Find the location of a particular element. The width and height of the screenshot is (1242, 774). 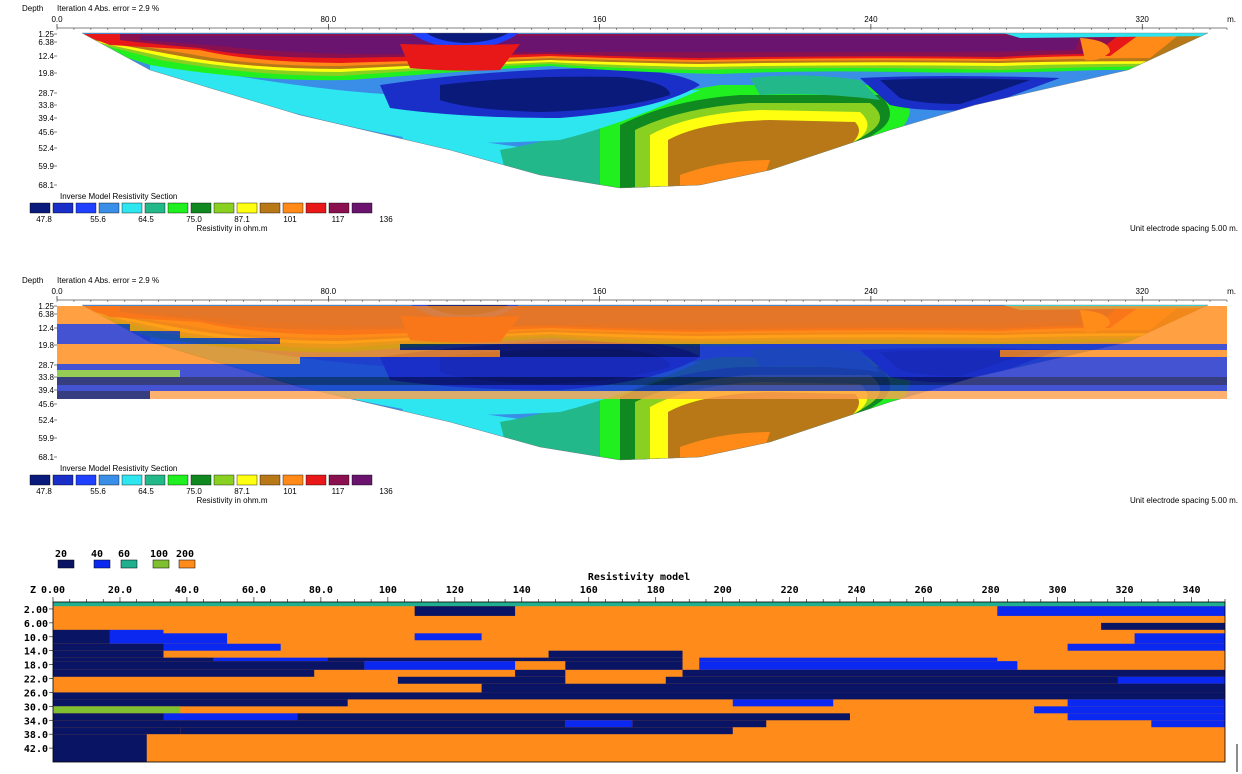

legend-label: 87.1 is located at coordinates (242, 219).